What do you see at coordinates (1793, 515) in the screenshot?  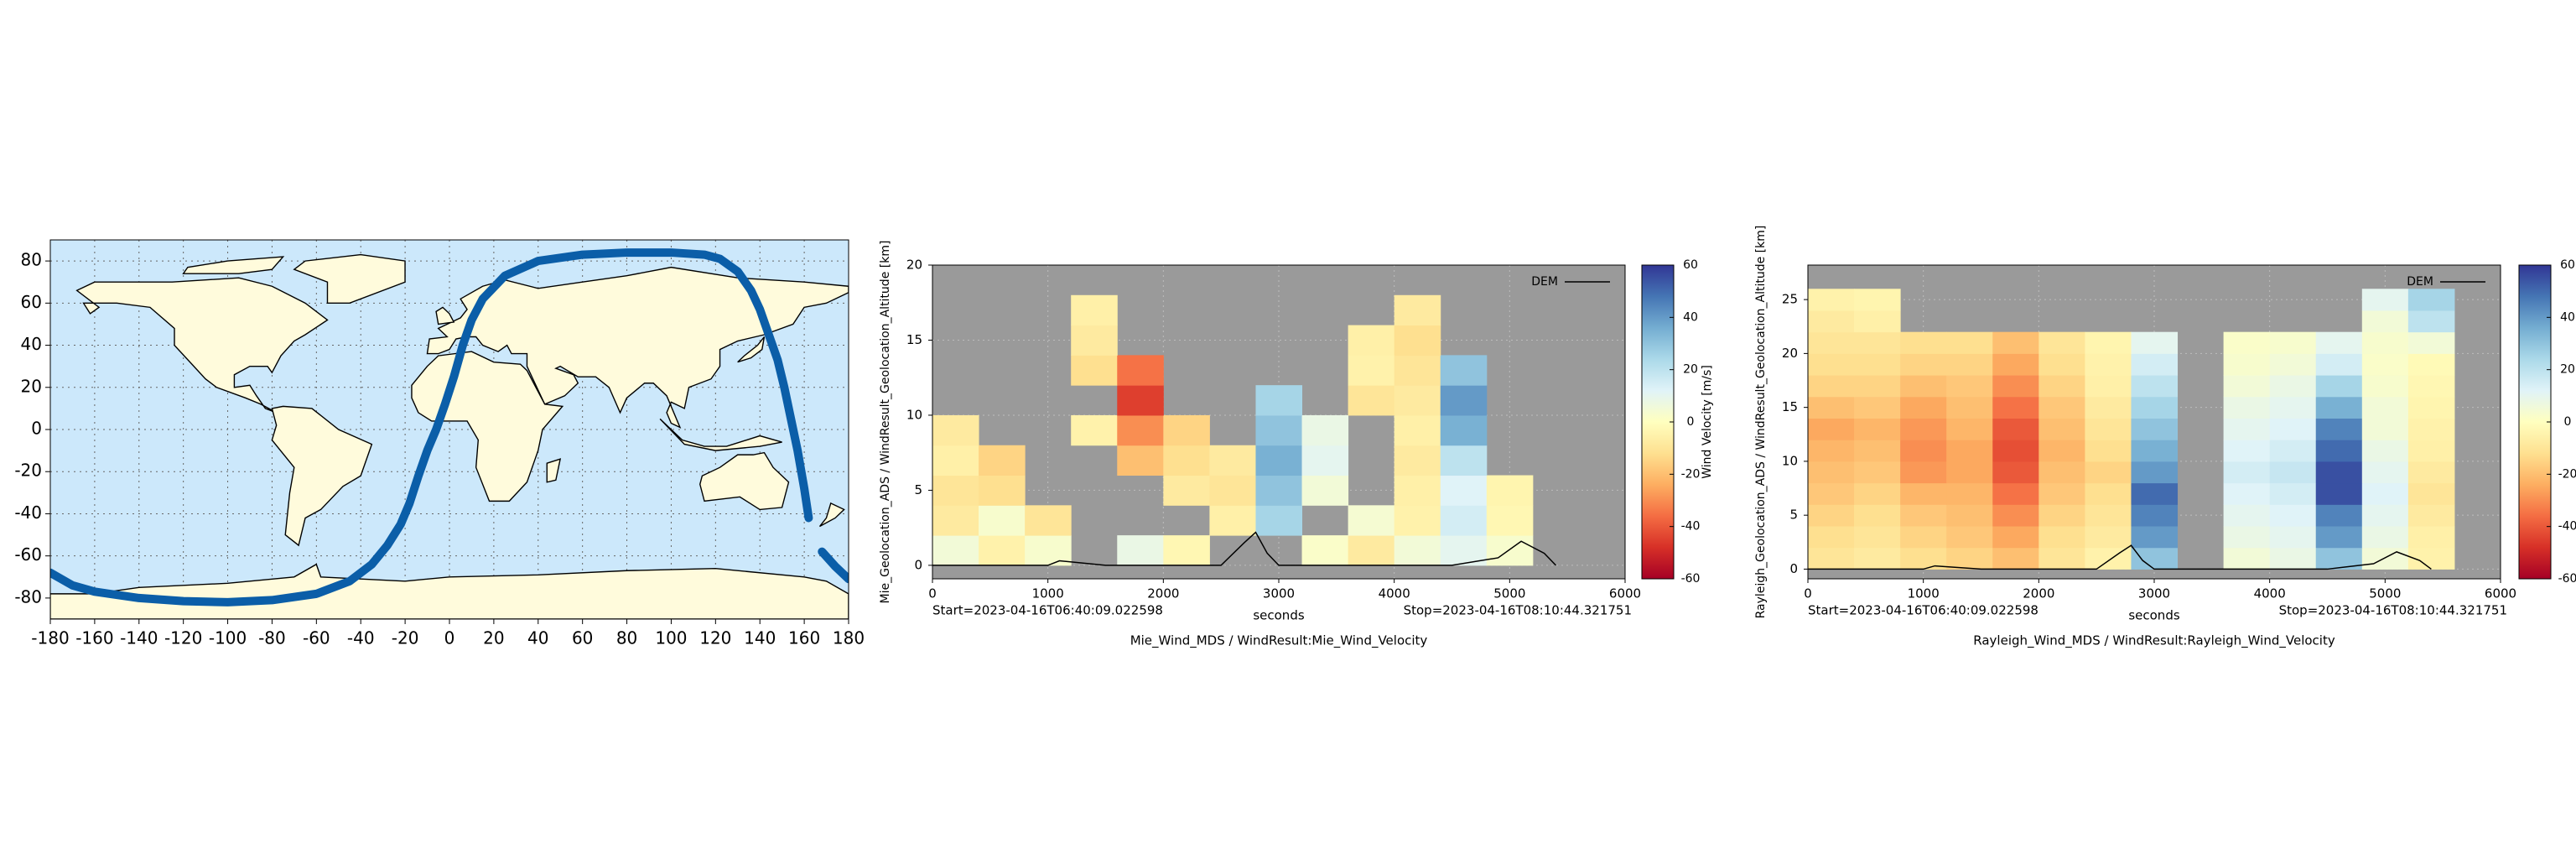 I see `y-tick-label: 5` at bounding box center [1793, 515].